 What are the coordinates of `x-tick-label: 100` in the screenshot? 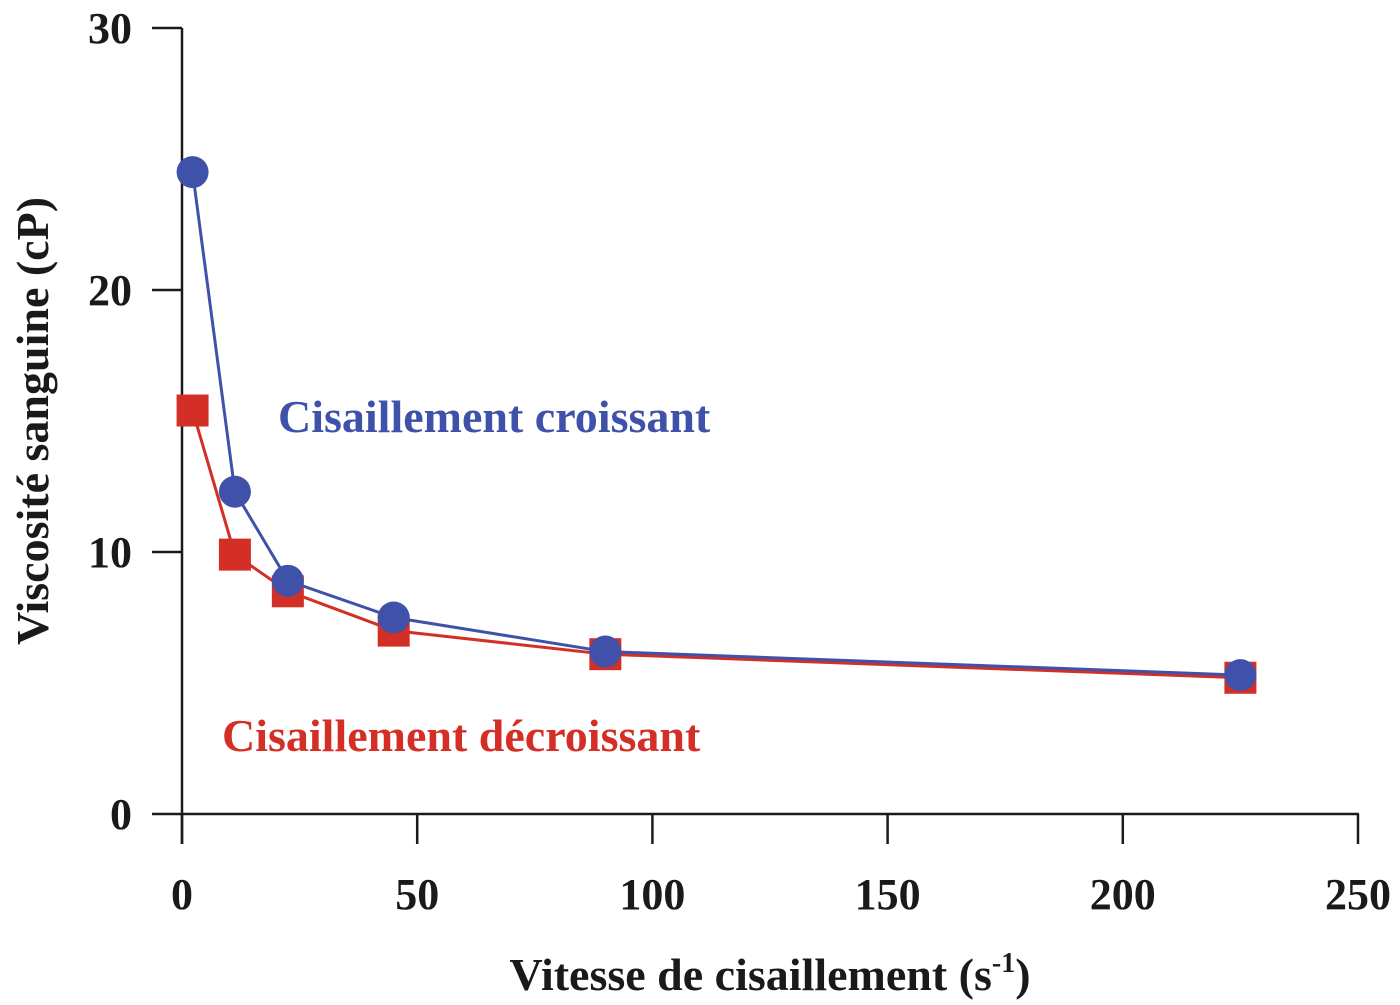 It's located at (652, 894).